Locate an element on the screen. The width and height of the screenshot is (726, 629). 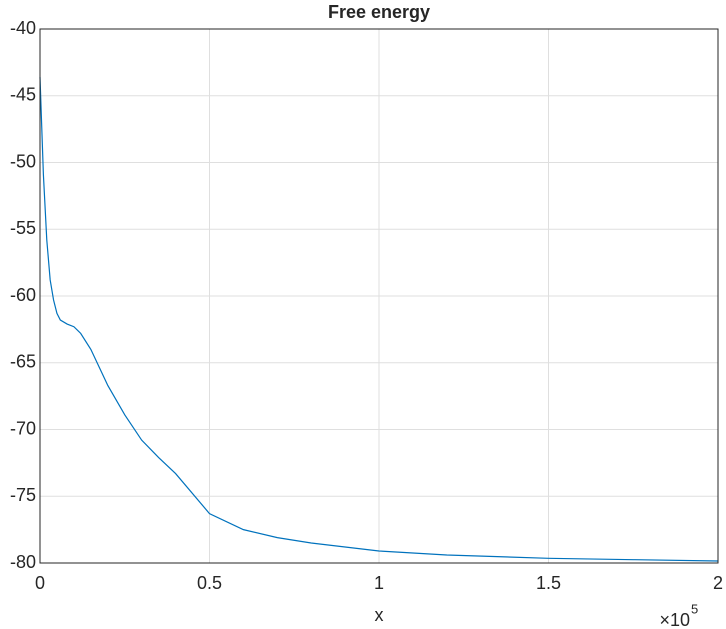
y-tick-label: -70 is located at coordinates (23, 428).